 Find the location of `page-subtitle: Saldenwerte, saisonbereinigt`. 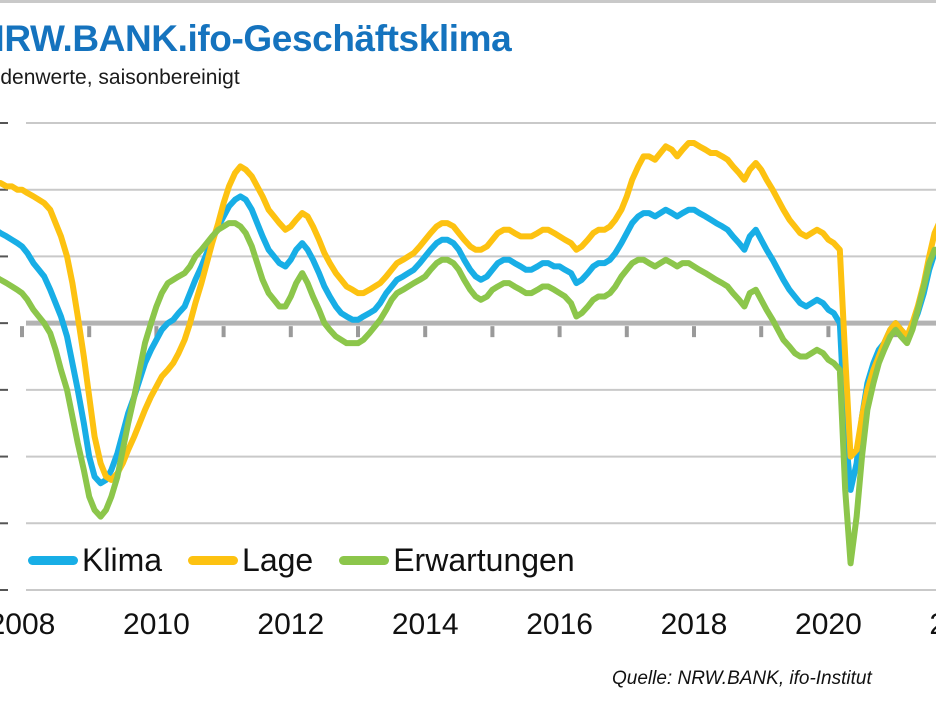

page-subtitle: Saldenwerte, saisonbereinigt is located at coordinates (120, 77).